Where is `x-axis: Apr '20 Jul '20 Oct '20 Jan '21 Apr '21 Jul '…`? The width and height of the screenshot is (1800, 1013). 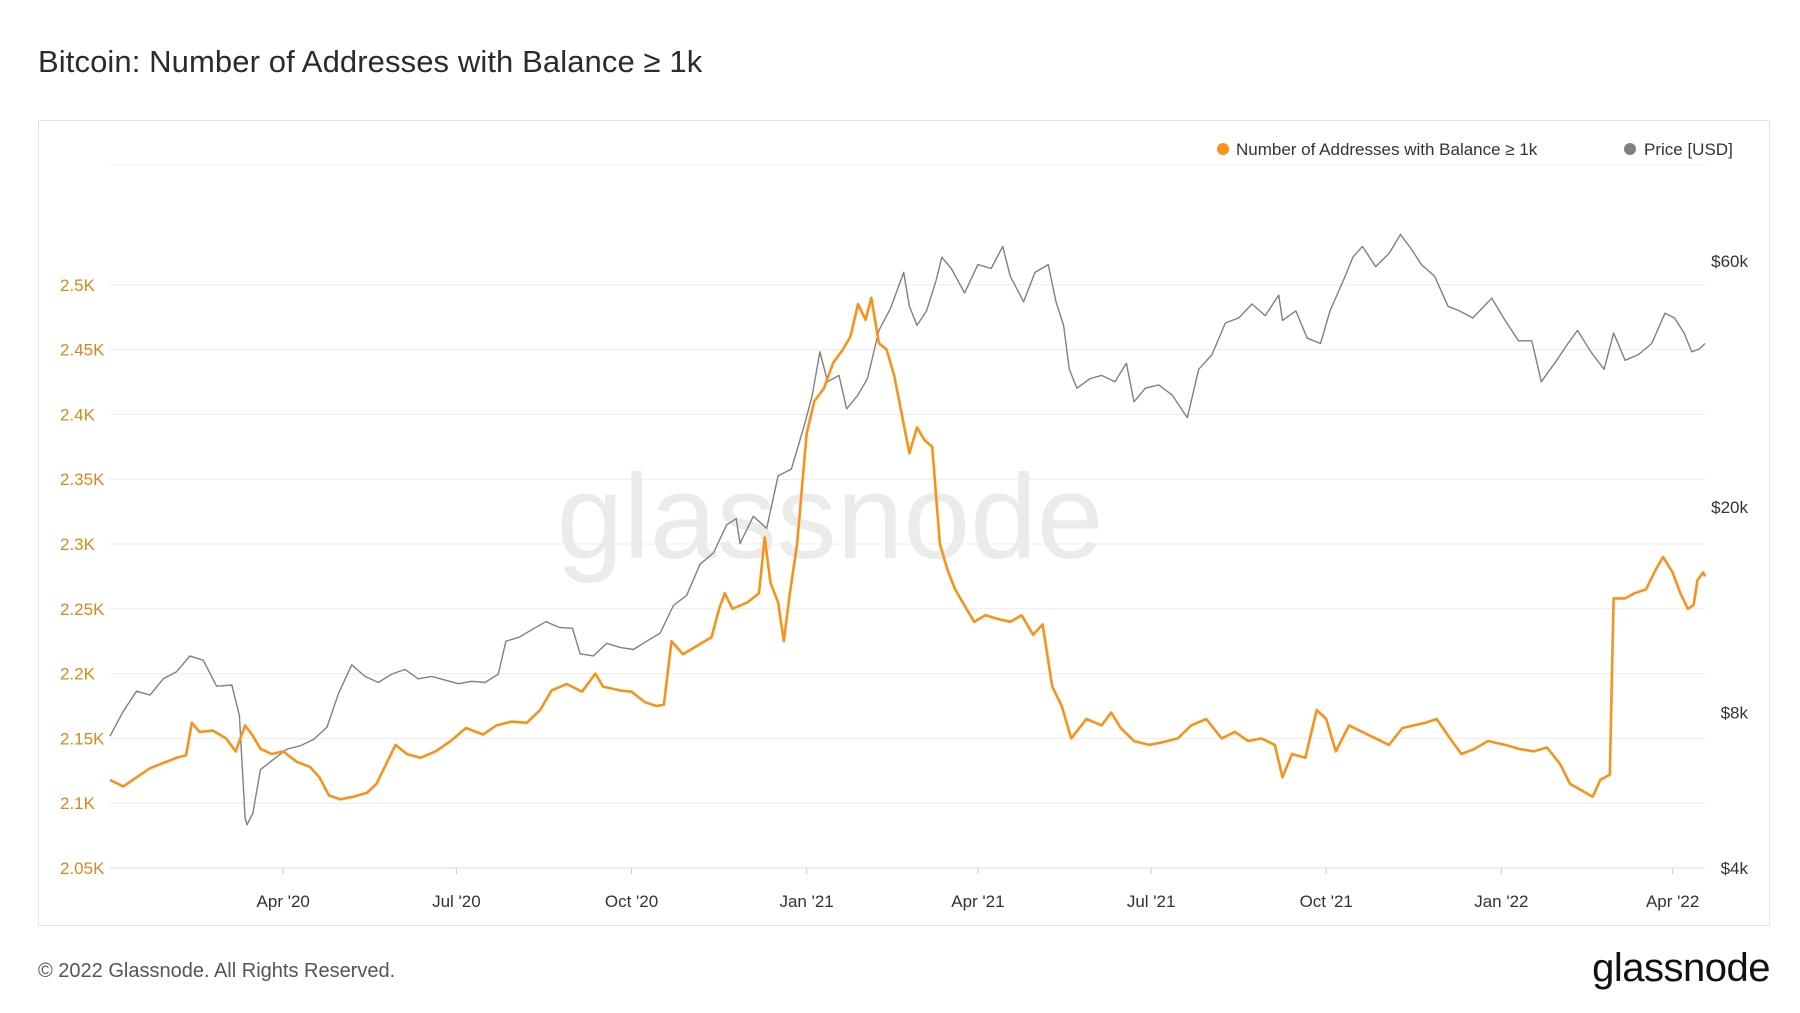 x-axis: Apr '20 Jul '20 Oct '20 Jan '21 Apr '21 Jul '… is located at coordinates (907, 889).